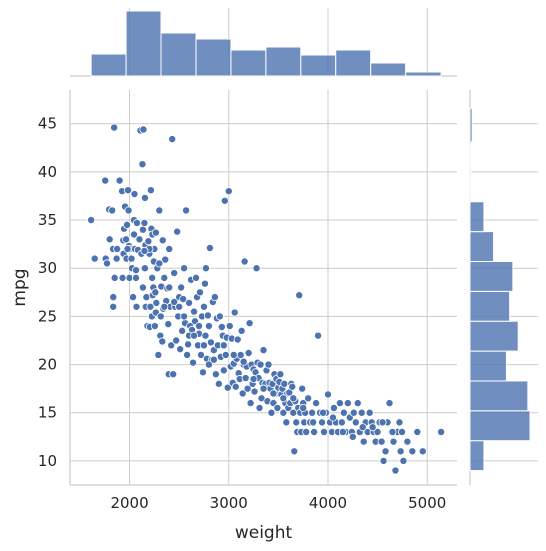 The width and height of the screenshot is (546, 551). Describe the element at coordinates (229, 503) in the screenshot. I see `x-tick-label: 3000` at that location.